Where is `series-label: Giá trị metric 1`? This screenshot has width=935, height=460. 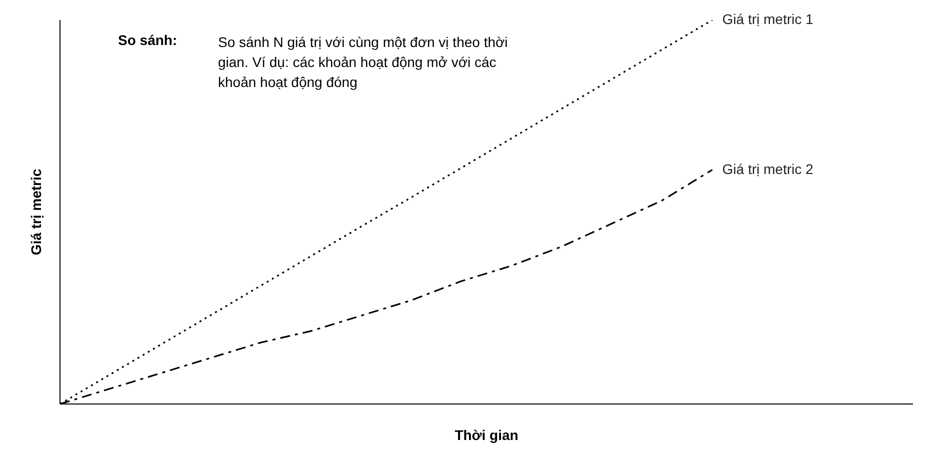 series-label: Giá trị metric 1 is located at coordinates (768, 19).